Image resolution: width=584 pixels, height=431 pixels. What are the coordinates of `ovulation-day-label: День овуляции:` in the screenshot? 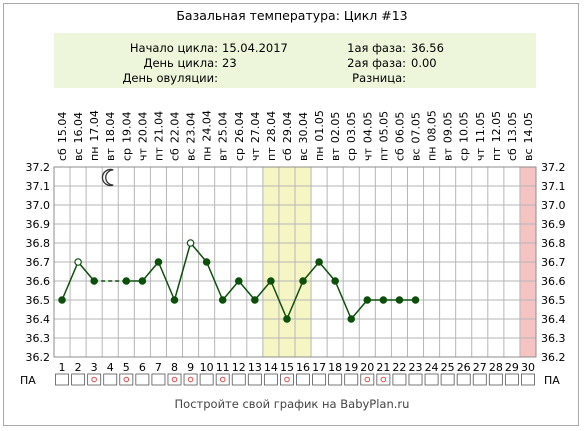 It's located at (170, 78).